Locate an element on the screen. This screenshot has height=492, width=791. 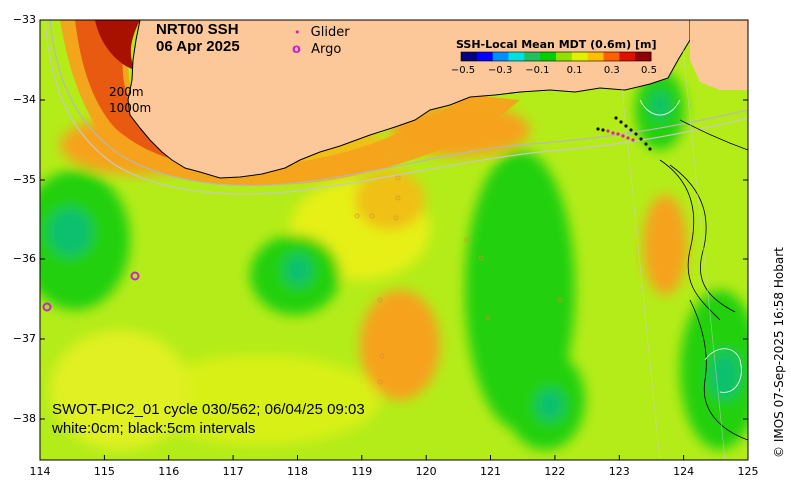
glider-track is located at coordinates (624, 133).